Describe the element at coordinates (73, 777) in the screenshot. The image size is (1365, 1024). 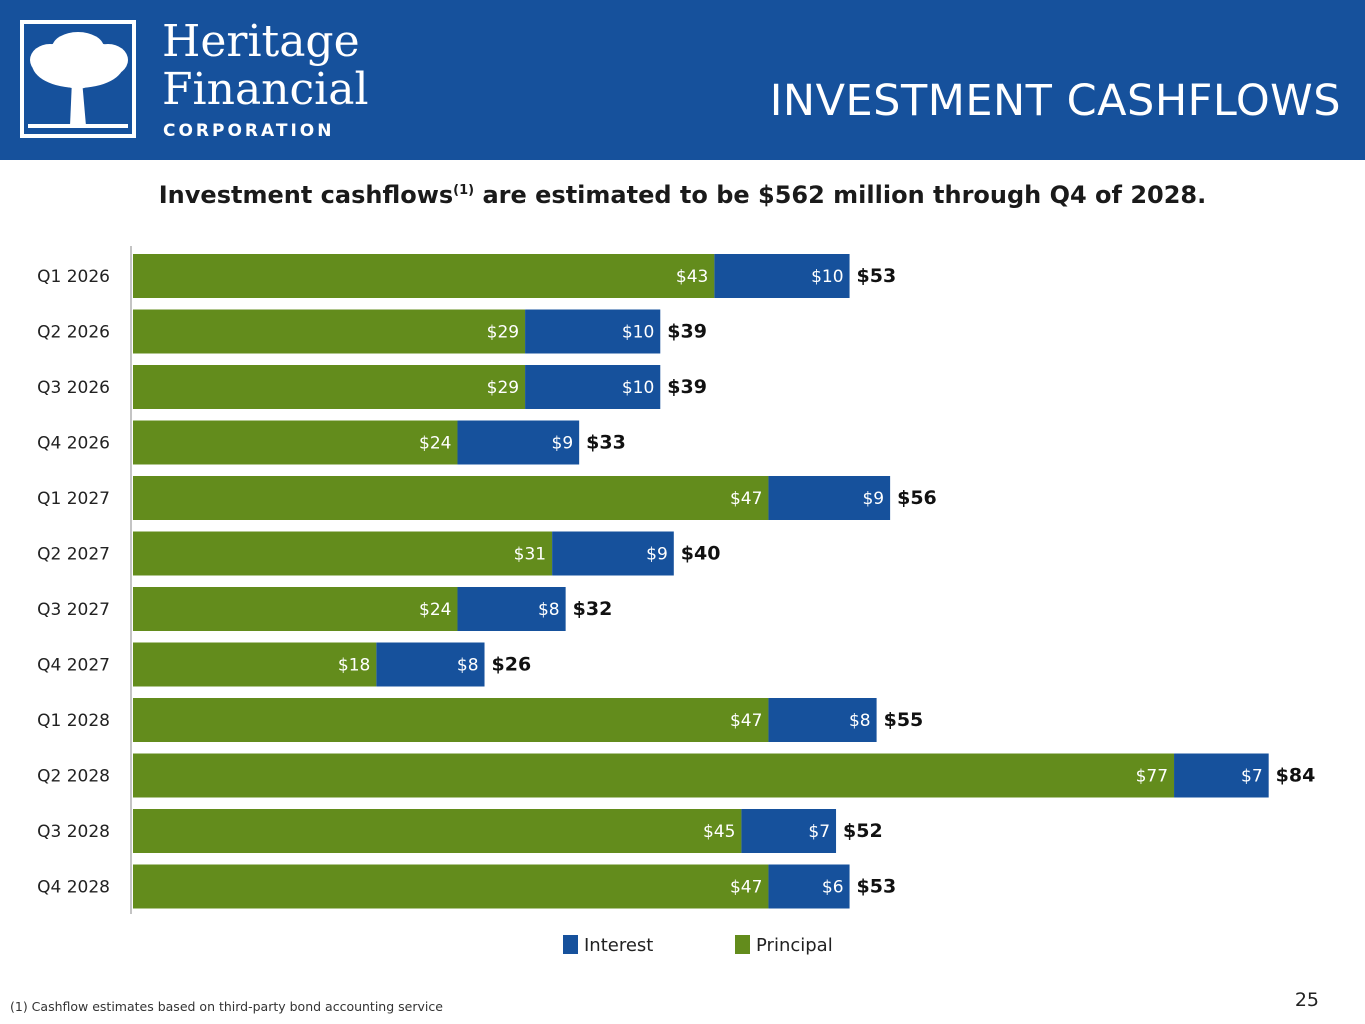
I see `category-tick-label: Q2 2028` at that location.